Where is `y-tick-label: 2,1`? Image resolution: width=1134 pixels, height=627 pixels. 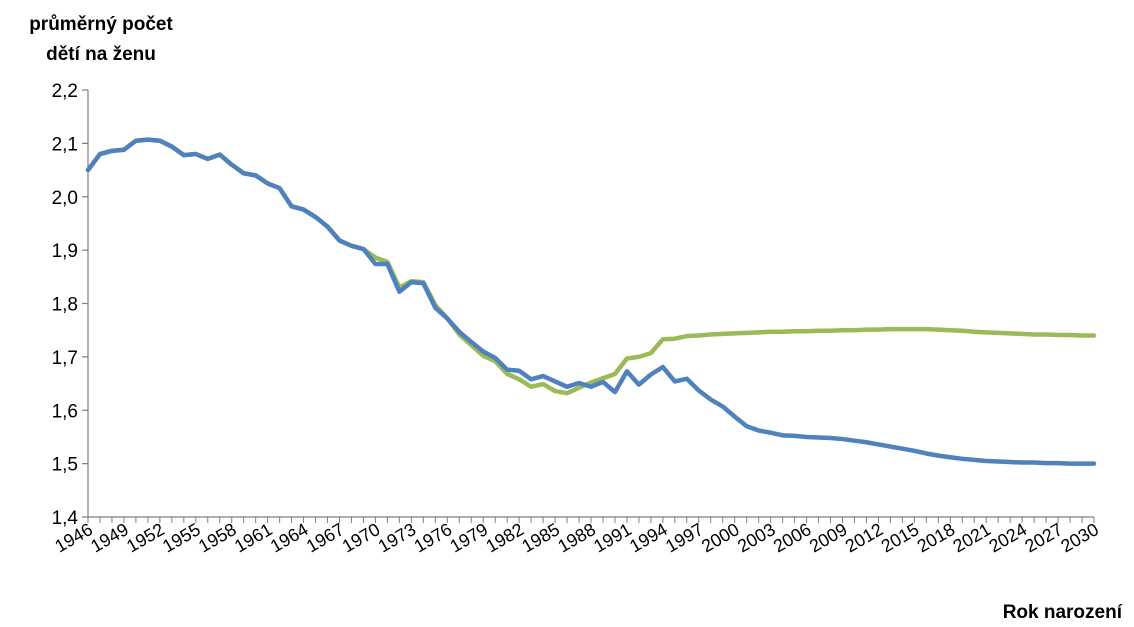 y-tick-label: 2,1 is located at coordinates (65, 144).